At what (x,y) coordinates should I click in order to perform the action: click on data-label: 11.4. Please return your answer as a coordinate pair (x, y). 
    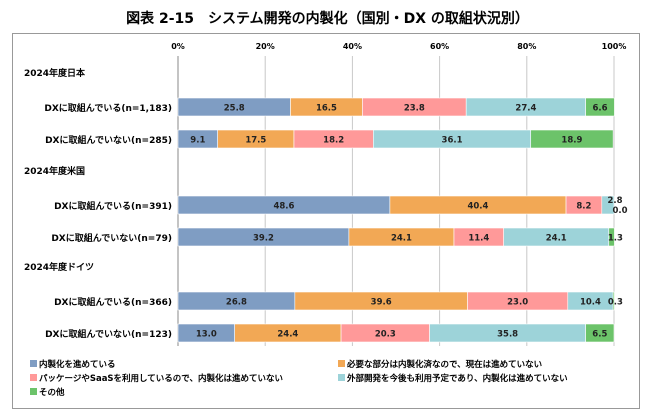
    Looking at the image, I should click on (478, 239).